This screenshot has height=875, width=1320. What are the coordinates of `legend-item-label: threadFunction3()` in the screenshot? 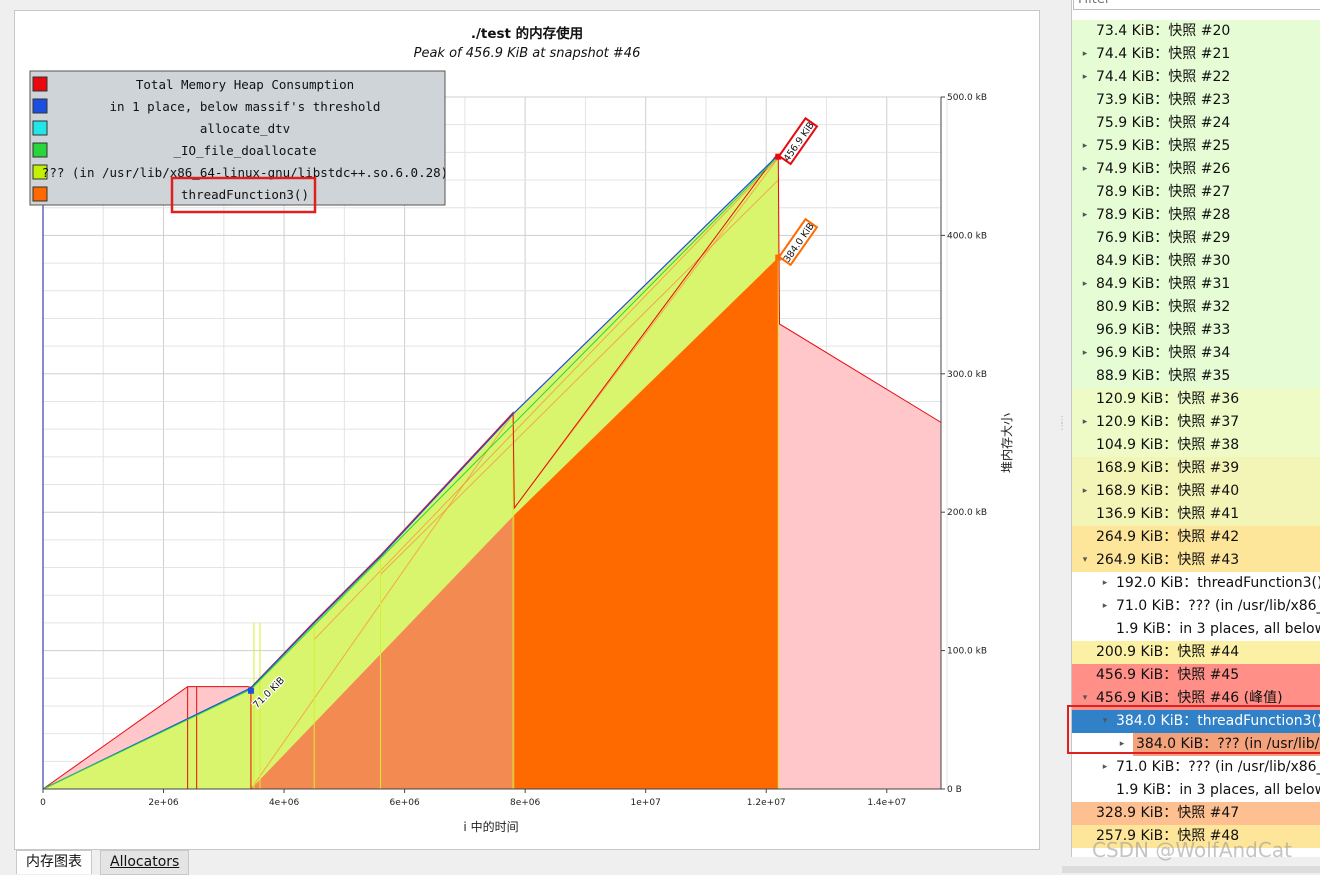 It's located at (245, 194).